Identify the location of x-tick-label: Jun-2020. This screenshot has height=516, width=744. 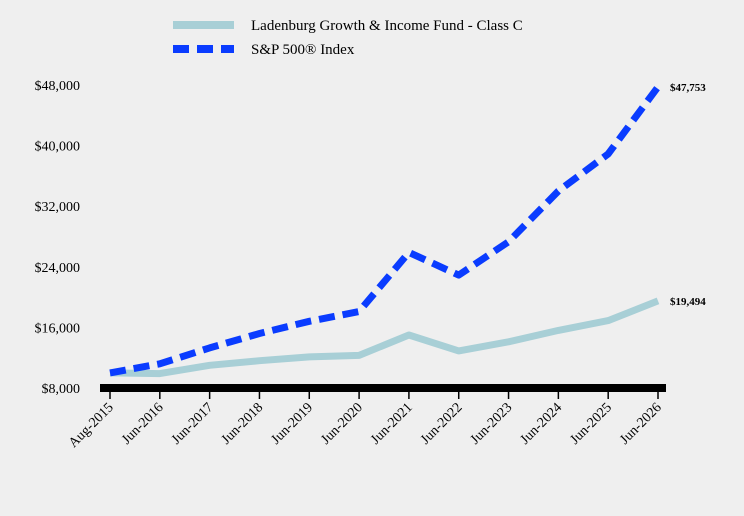
(341, 423).